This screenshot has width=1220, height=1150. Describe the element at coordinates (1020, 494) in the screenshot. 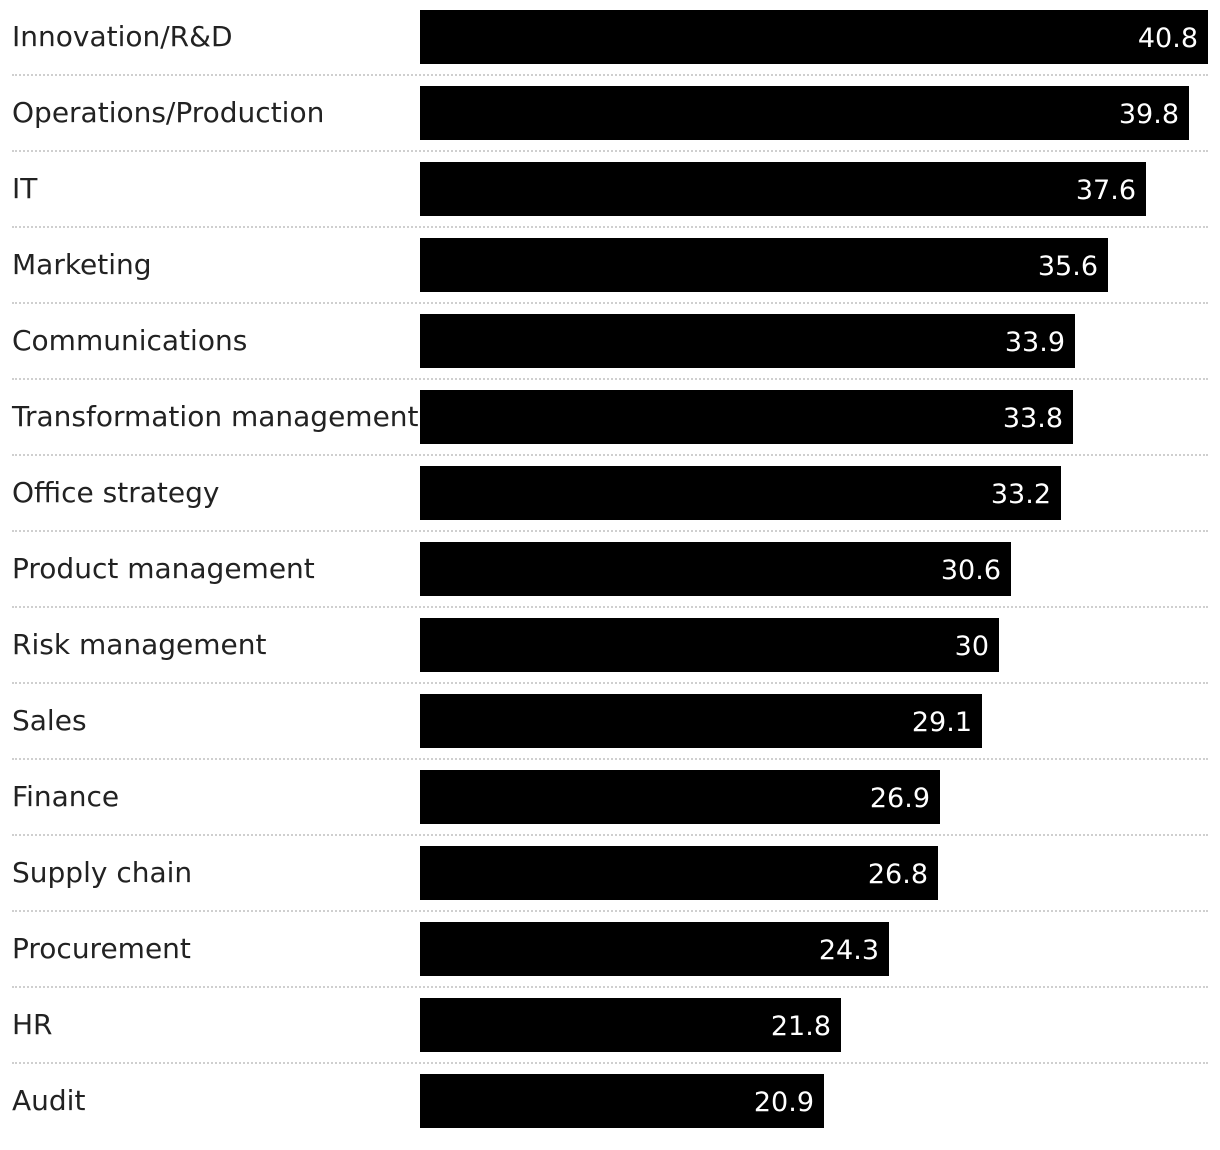

I see `value-label: 33.2` at that location.